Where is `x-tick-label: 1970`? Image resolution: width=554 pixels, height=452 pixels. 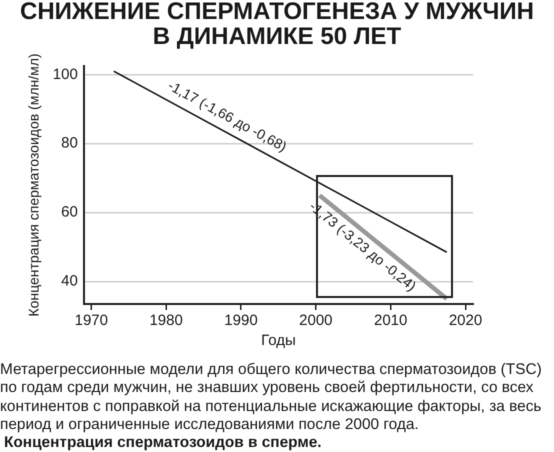 x-tick-label: 1970 is located at coordinates (91, 321).